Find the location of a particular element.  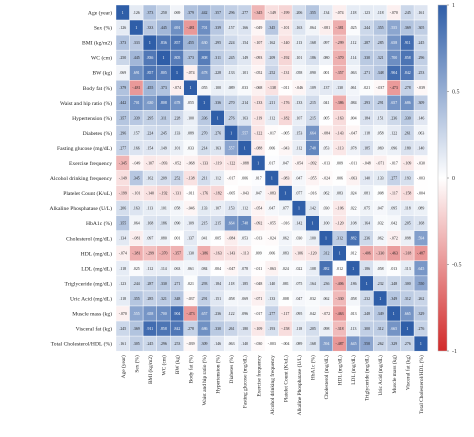

cell-value-label: -.048 is located at coordinates (367, 163).